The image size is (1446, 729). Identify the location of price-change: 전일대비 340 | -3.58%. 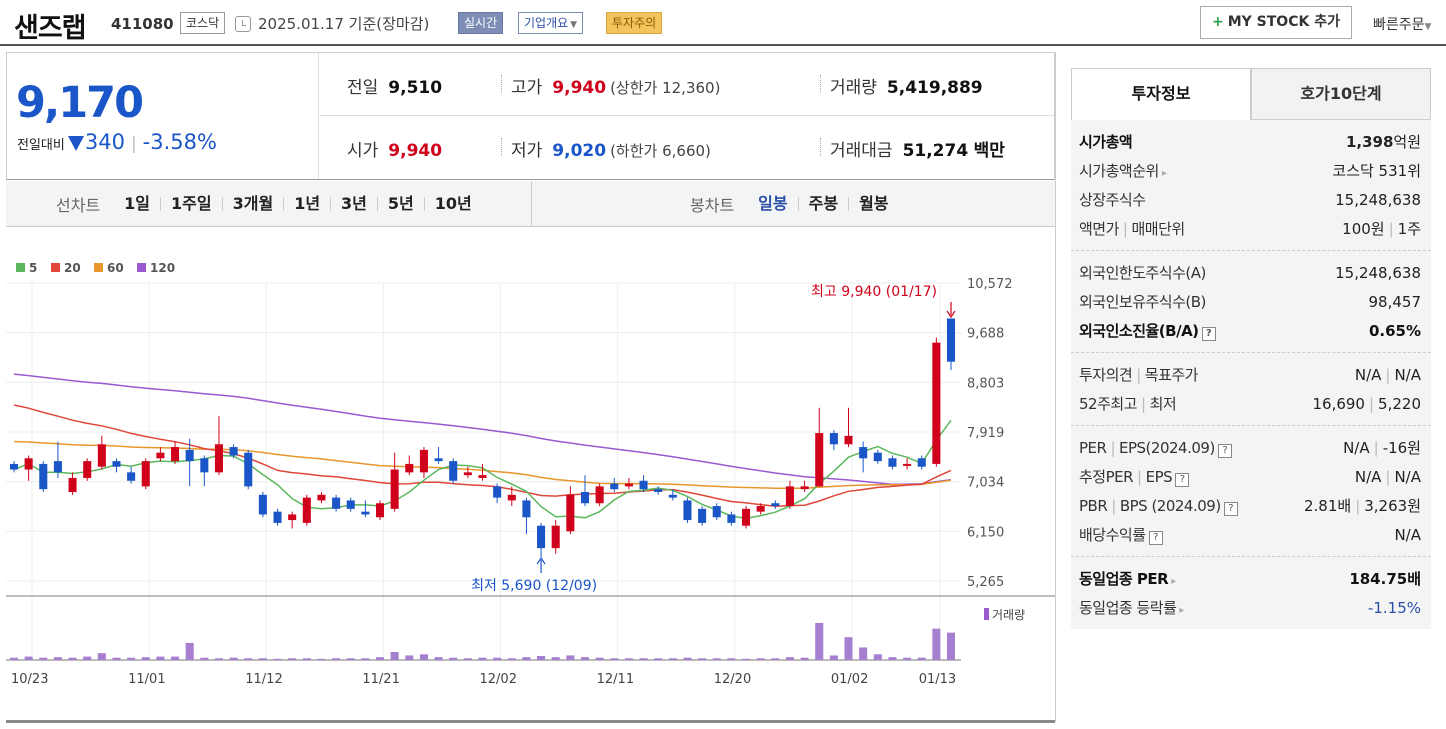
(117, 142).